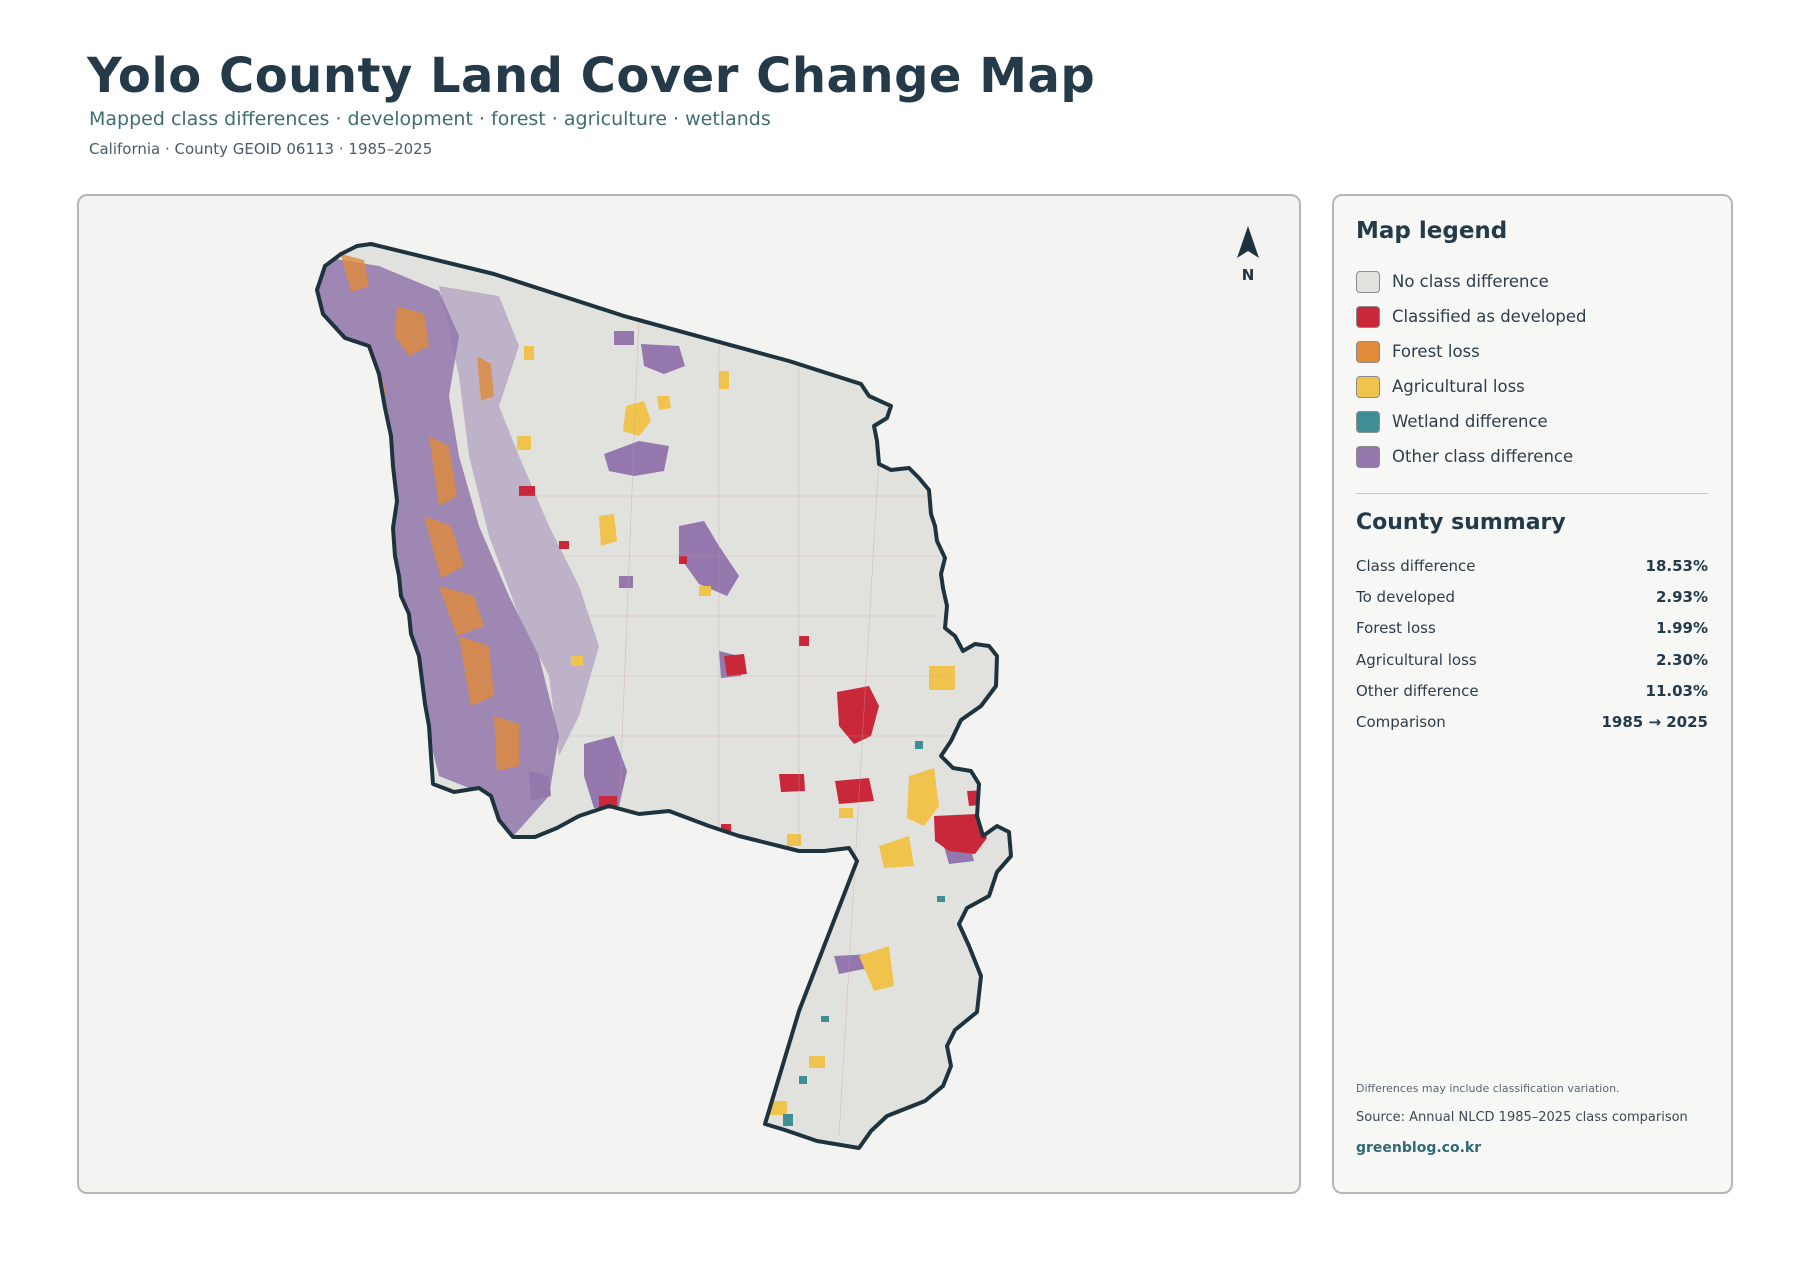 Image resolution: width=1800 pixels, height=1273 pixels. I want to click on summary-row-agricultural-loss: Agricultural loss 2.30%, so click(1532, 659).